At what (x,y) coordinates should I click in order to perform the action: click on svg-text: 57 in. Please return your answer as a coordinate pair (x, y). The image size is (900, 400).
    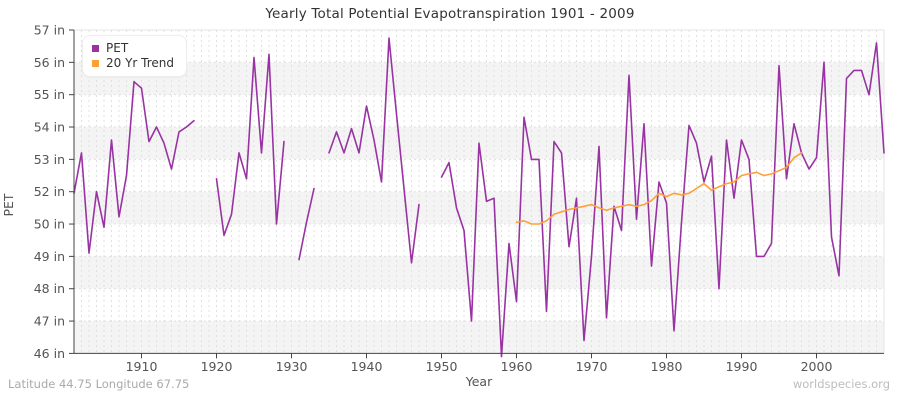
    Looking at the image, I should click on (49, 30).